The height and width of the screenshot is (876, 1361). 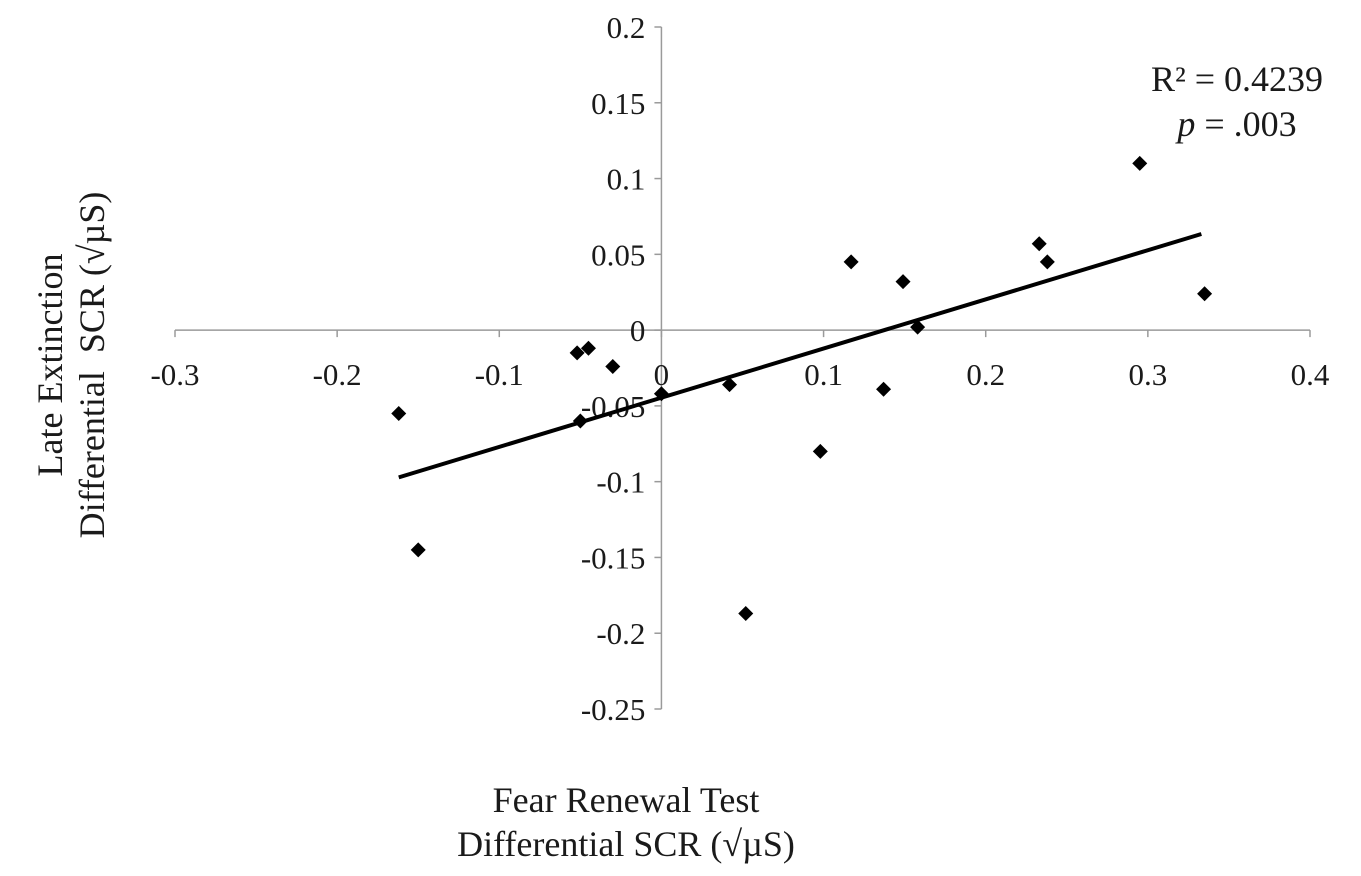 What do you see at coordinates (613, 557) in the screenshot?
I see `y-tick-label: -0.15` at bounding box center [613, 557].